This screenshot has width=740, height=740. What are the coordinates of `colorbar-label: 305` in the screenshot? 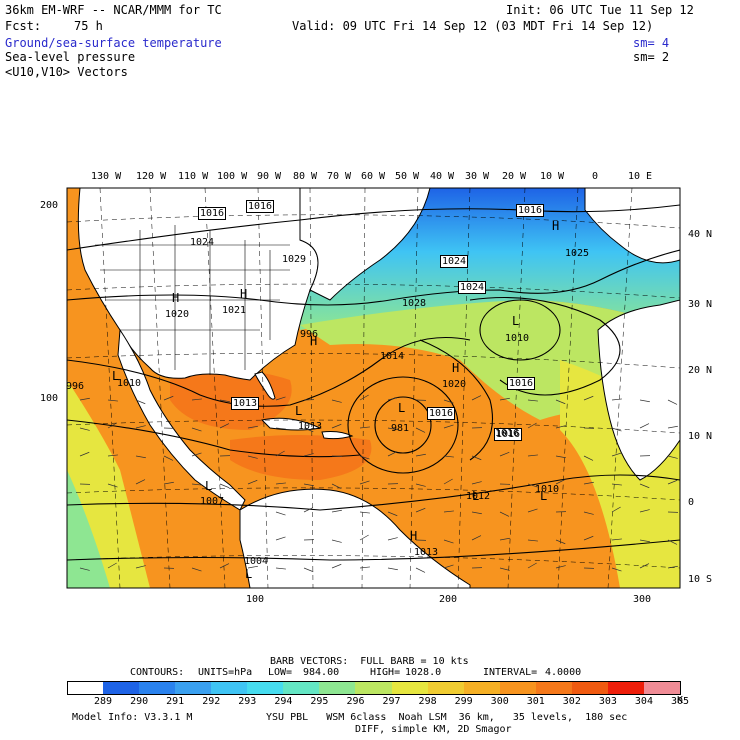 It's located at (680, 701).